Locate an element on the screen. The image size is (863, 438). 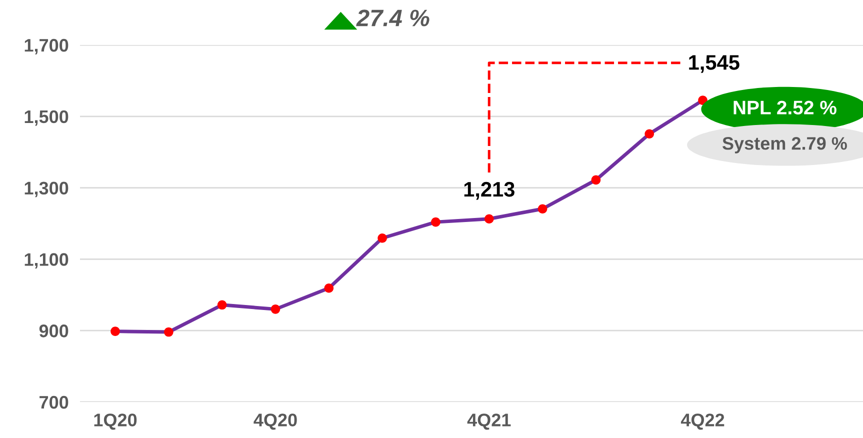
data-label: 1,213 is located at coordinates (489, 191).